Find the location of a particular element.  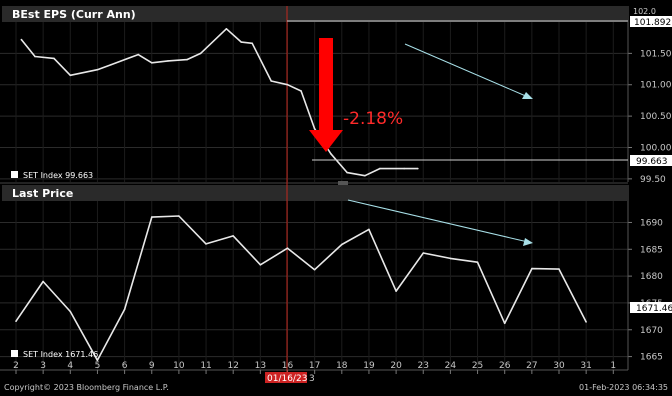

eps-legend: SET Index 99.663 is located at coordinates (52, 175).